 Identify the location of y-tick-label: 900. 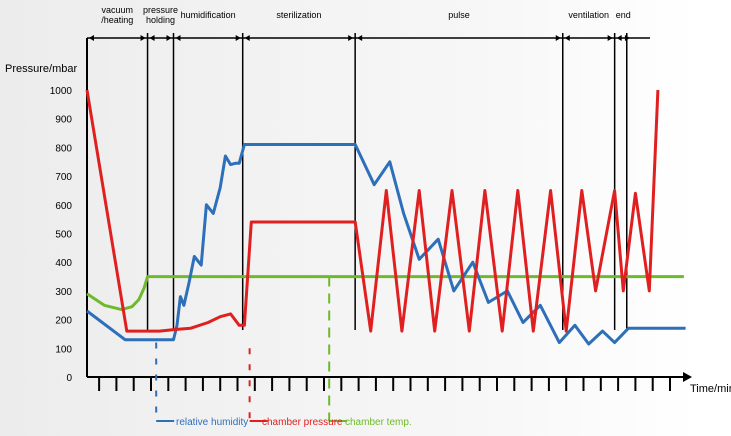
(63, 120).